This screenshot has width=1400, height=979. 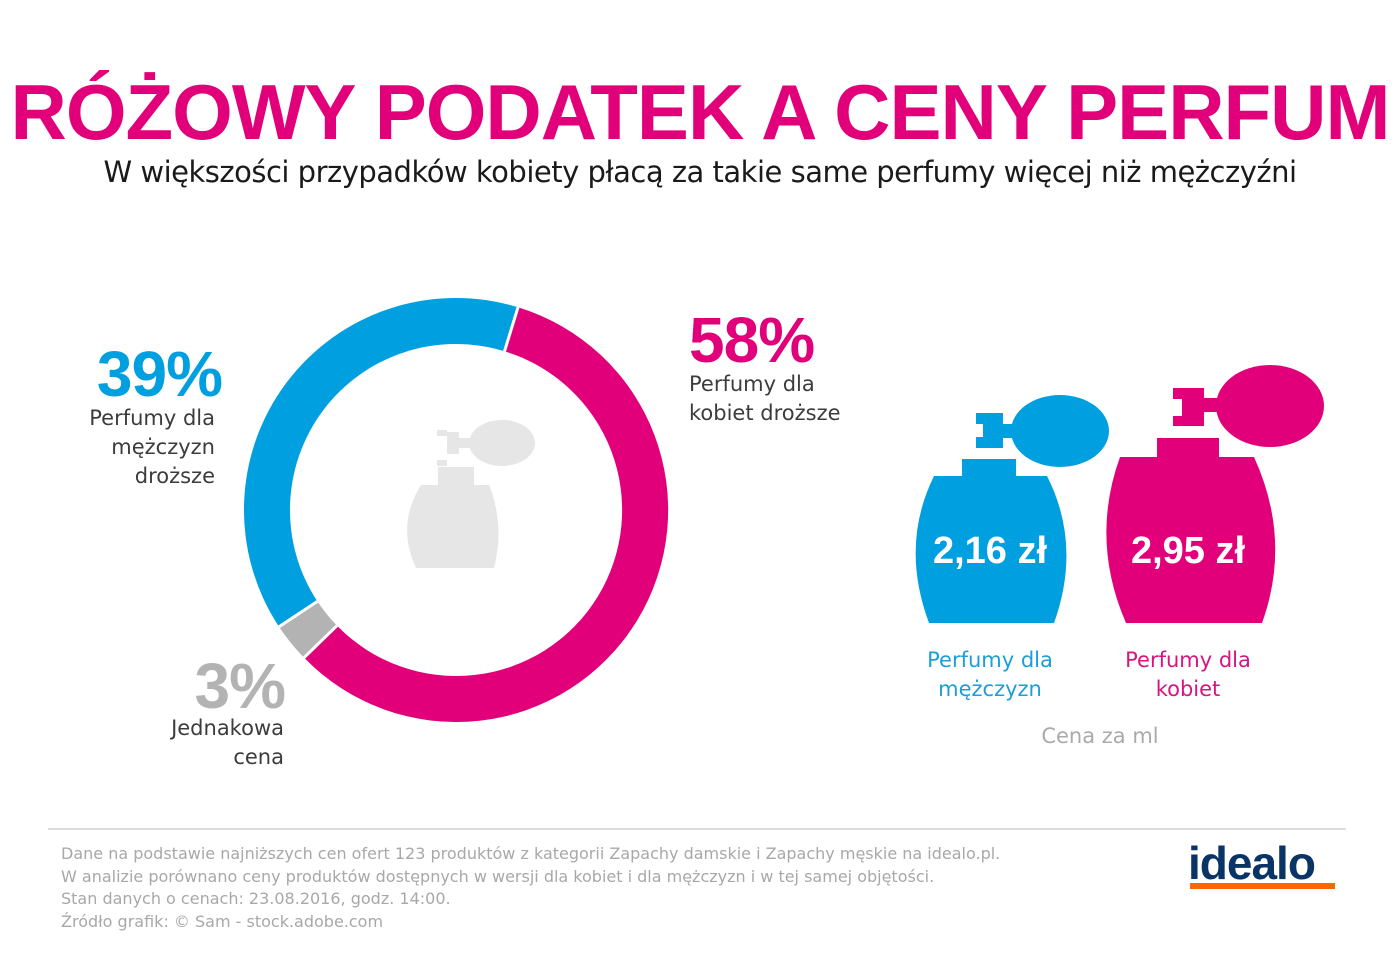 I want to click on label-line: cena, so click(x=258, y=757).